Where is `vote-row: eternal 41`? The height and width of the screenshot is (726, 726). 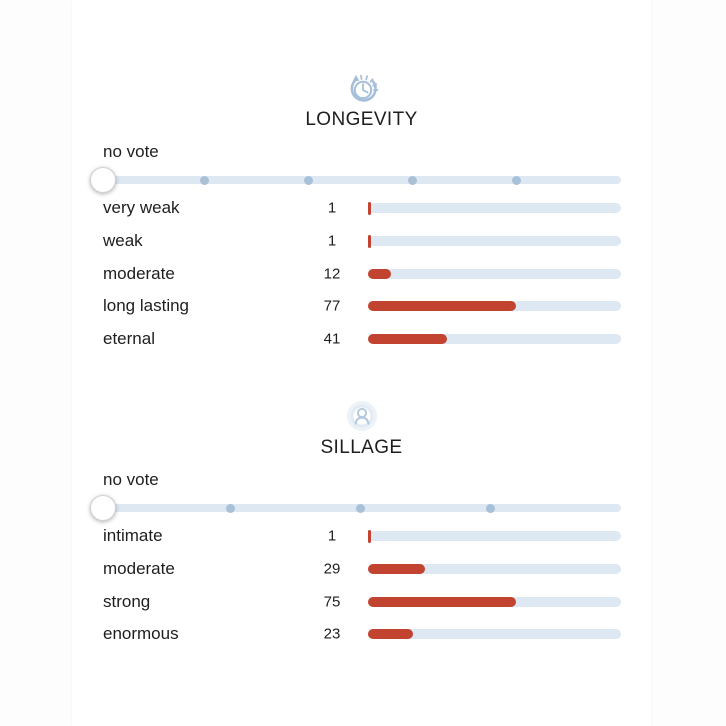
vote-row: eternal 41 is located at coordinates (361, 339).